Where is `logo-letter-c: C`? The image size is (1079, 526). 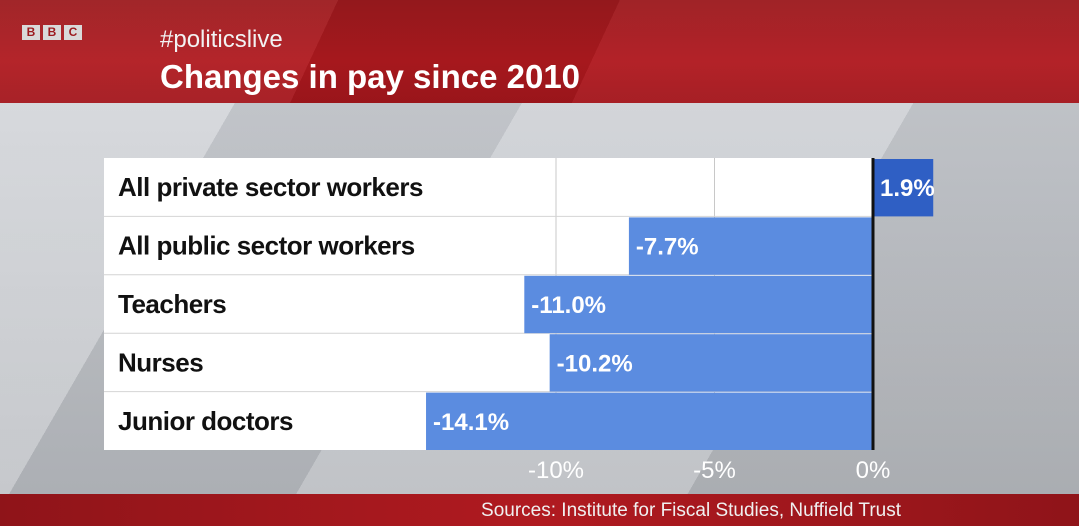
logo-letter-c: C is located at coordinates (73, 32).